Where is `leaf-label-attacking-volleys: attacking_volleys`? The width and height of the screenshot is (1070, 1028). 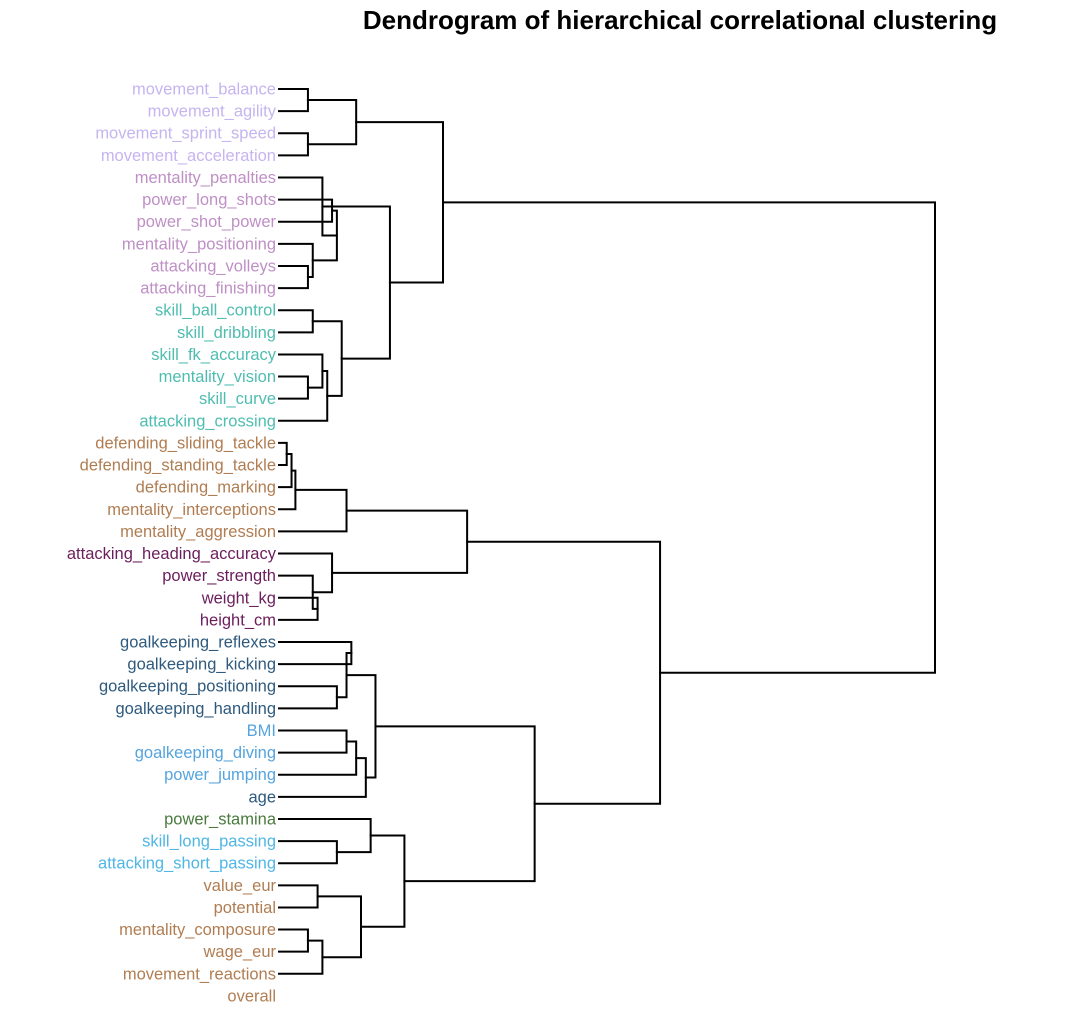
leaf-label-attacking-volleys: attacking_volleys is located at coordinates (213, 266).